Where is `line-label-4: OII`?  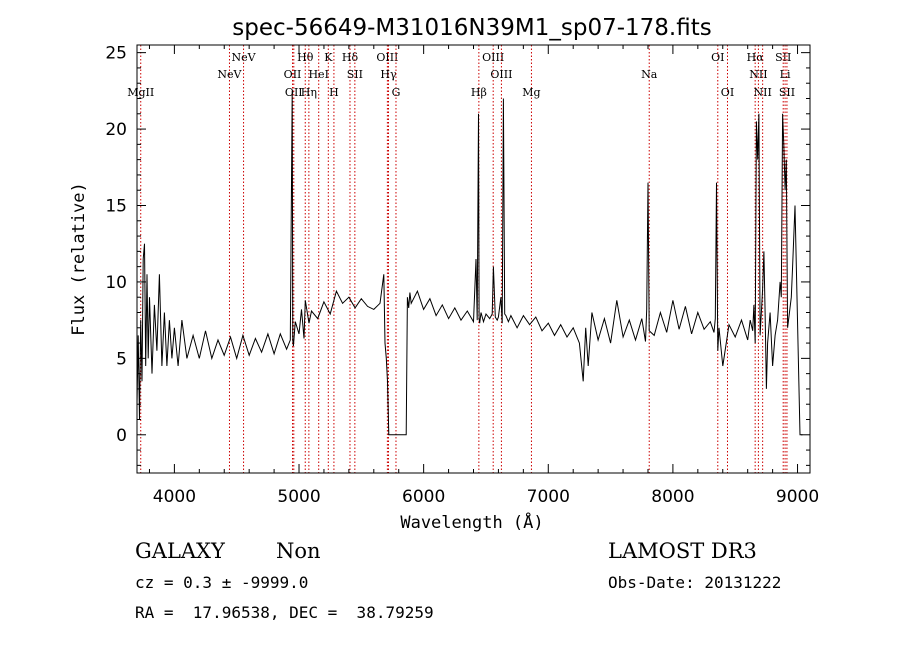 line-label-4: OII is located at coordinates (294, 92).